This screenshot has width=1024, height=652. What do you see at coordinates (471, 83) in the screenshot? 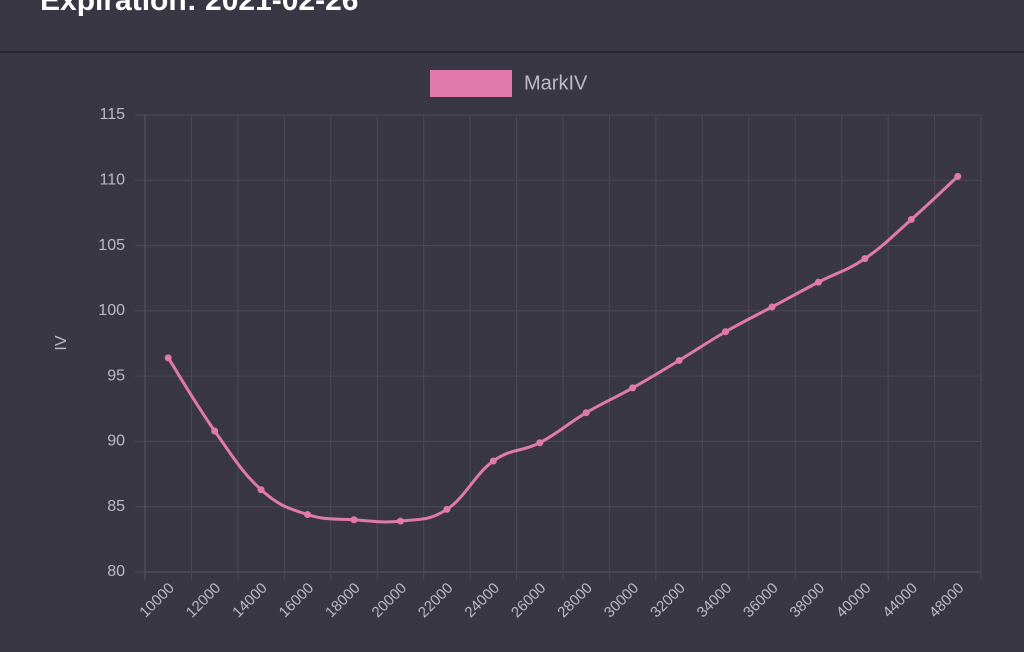
I see `legend-swatch` at bounding box center [471, 83].